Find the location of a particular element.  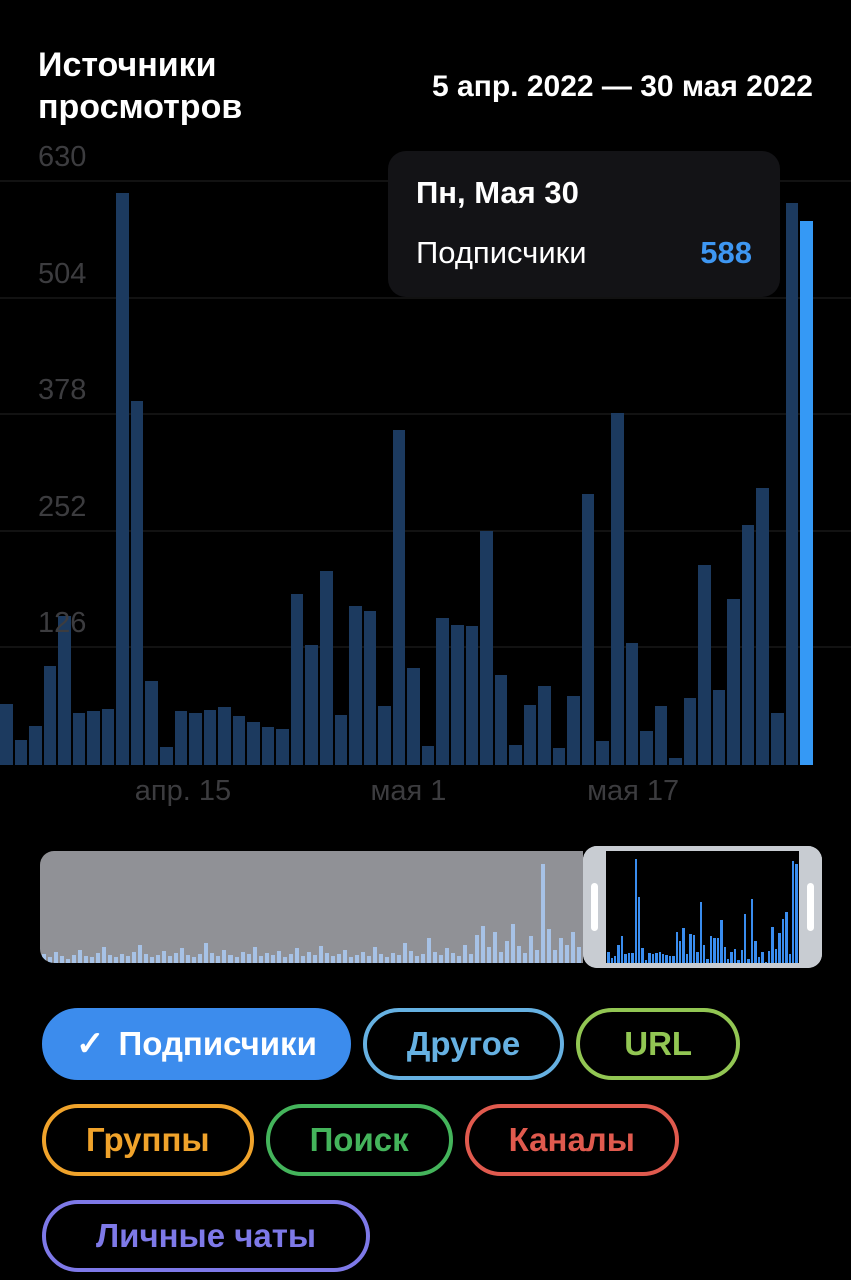

minimap-left-handle is located at coordinates (595, 907).